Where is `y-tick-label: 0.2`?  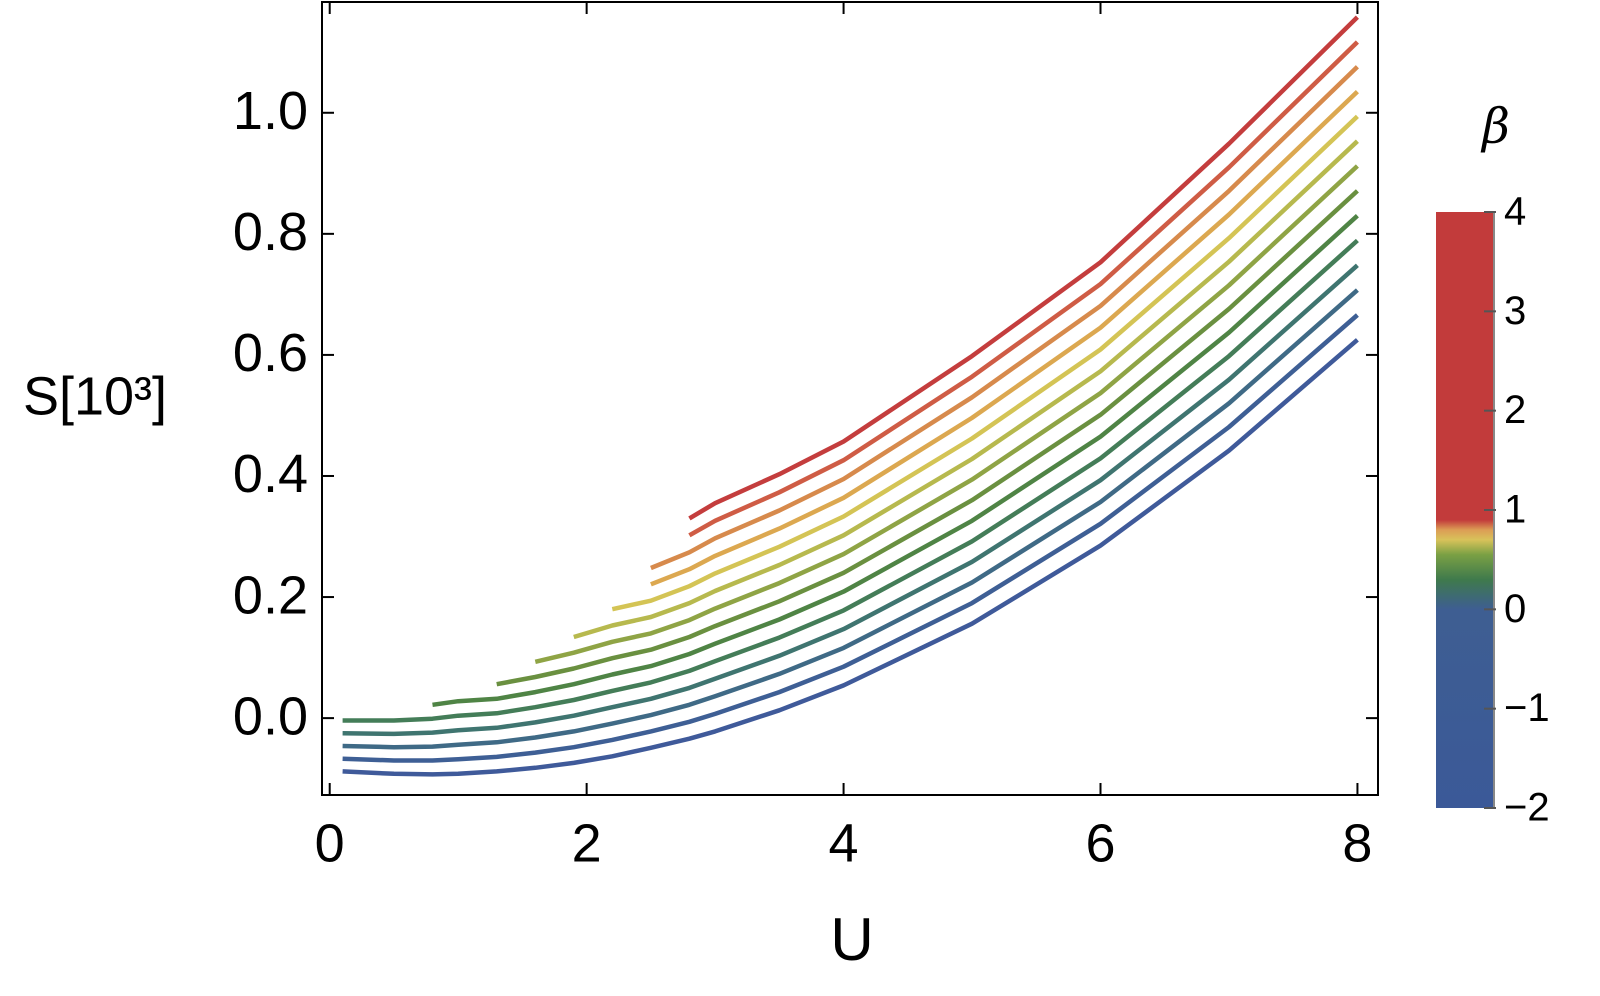 y-tick-label: 0.2 is located at coordinates (270, 595).